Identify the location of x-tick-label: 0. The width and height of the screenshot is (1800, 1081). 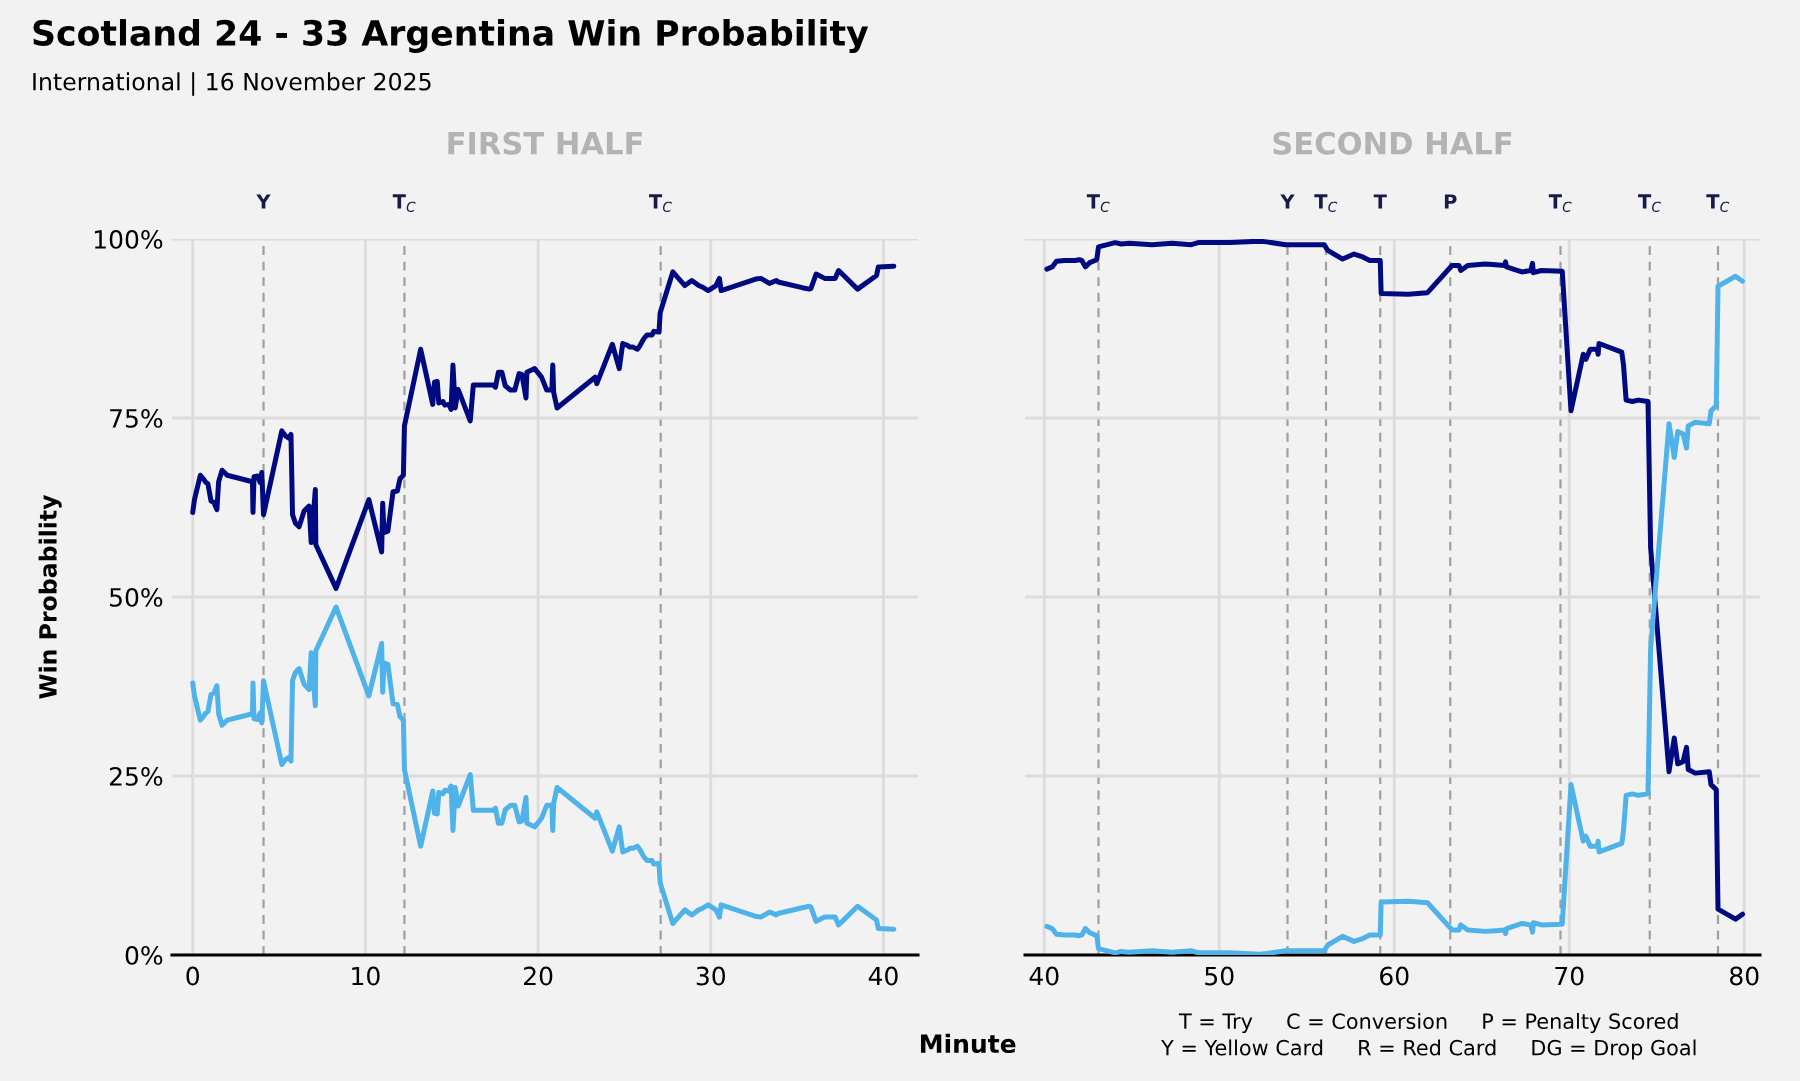
(193, 976).